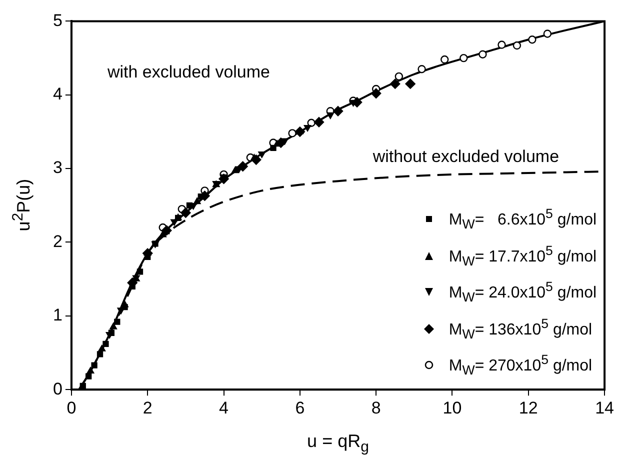 The height and width of the screenshot is (464, 625). I want to click on x-tick-label: 6, so click(300, 408).